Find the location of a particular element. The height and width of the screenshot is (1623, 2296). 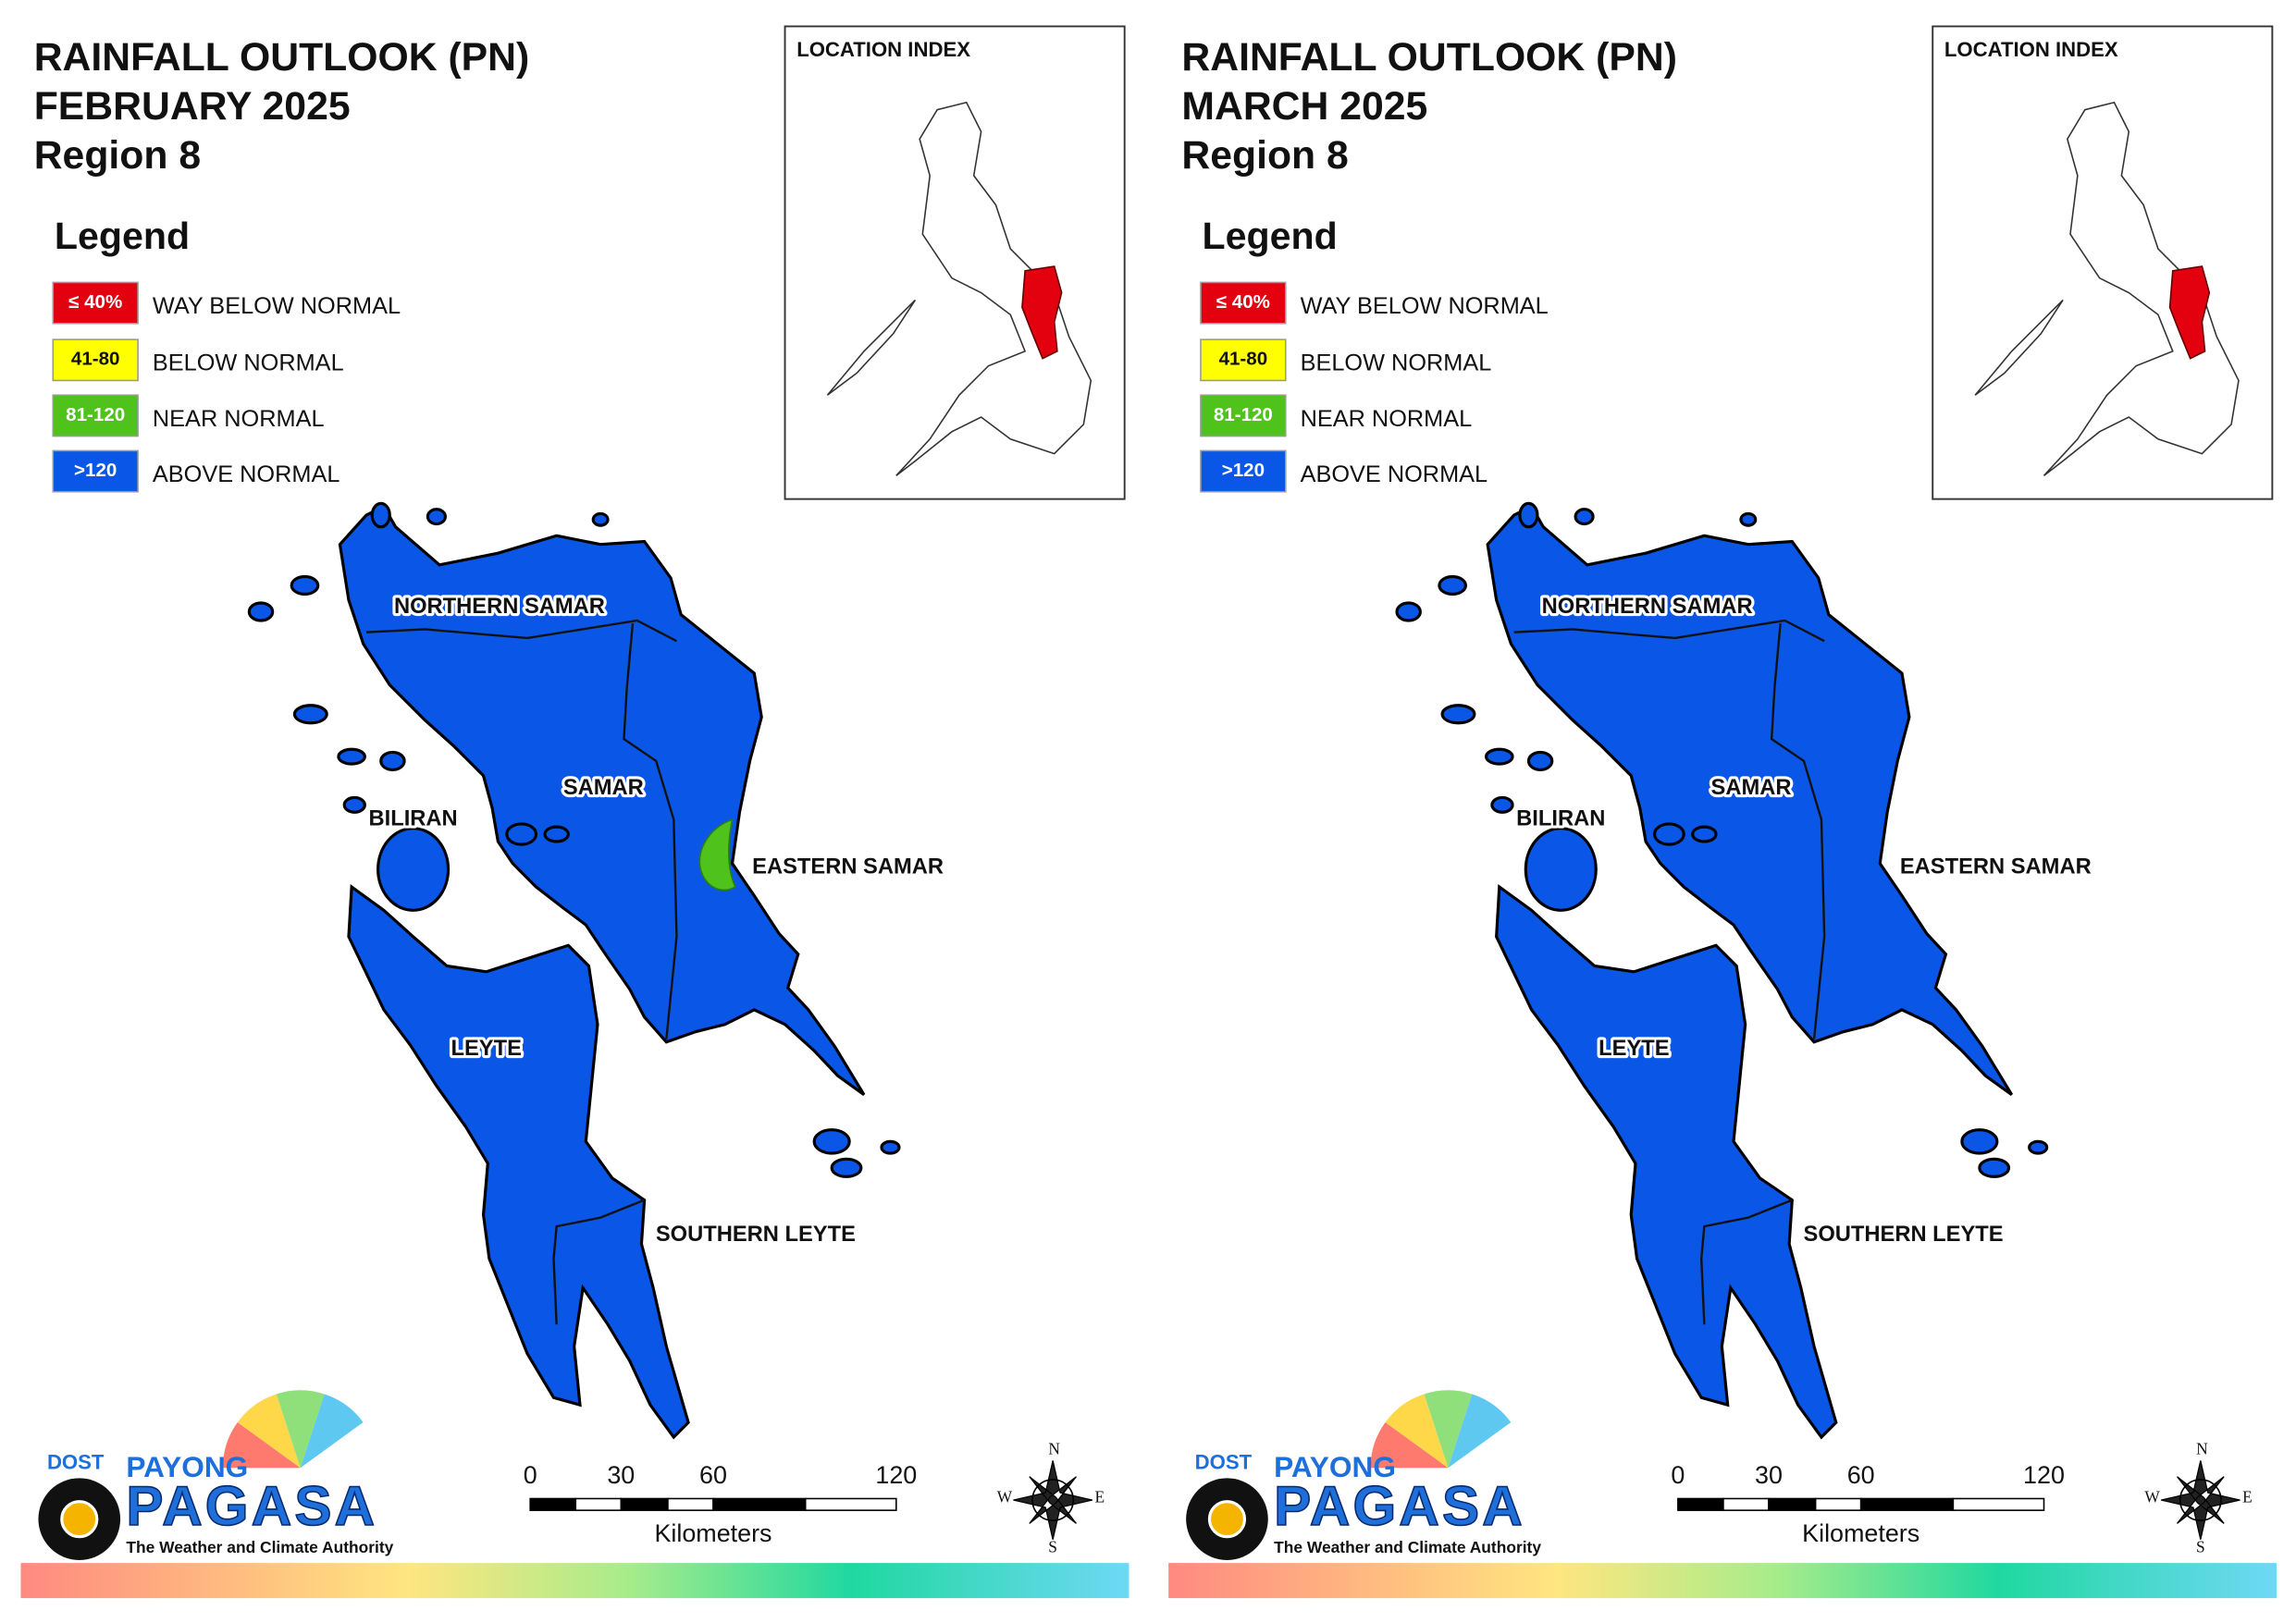

compass-letter: E is located at coordinates (1099, 1496).